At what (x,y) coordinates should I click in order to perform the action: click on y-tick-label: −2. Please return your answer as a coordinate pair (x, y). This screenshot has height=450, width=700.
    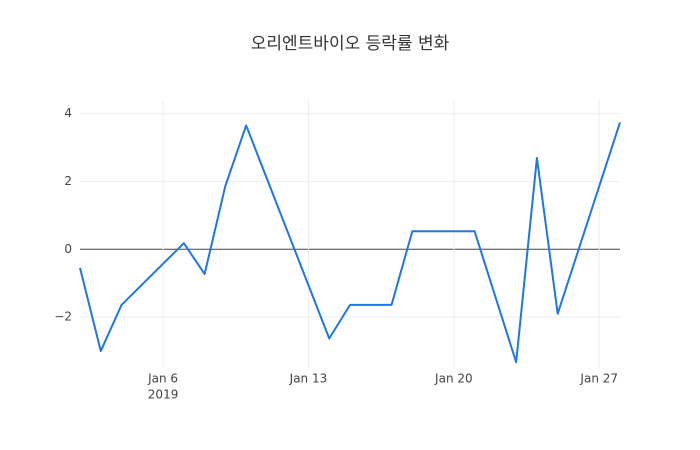
    Looking at the image, I should click on (63, 317).